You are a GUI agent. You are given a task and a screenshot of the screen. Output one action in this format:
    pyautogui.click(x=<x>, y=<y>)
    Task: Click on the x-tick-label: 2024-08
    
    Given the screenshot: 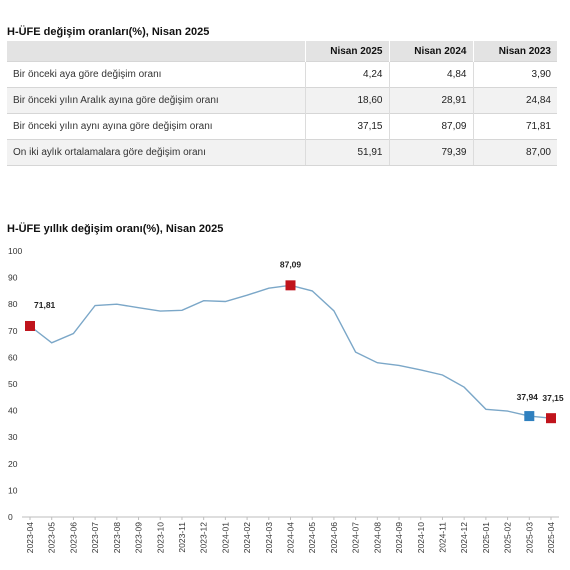 What is the action you would take?
    pyautogui.click(x=377, y=537)
    